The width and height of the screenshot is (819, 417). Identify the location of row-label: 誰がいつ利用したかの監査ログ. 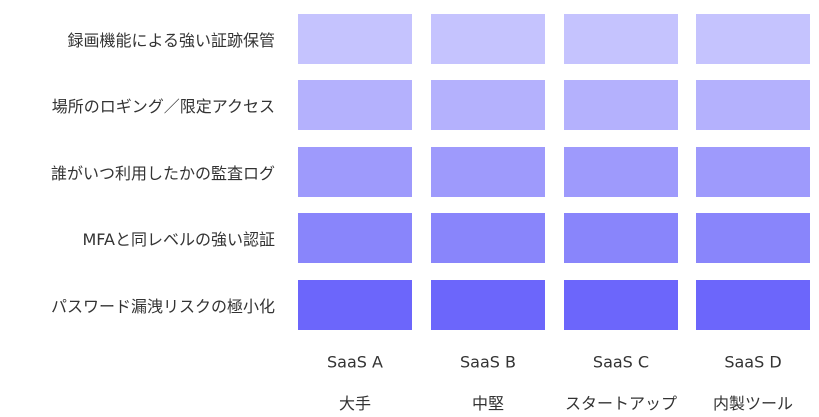
(162, 173).